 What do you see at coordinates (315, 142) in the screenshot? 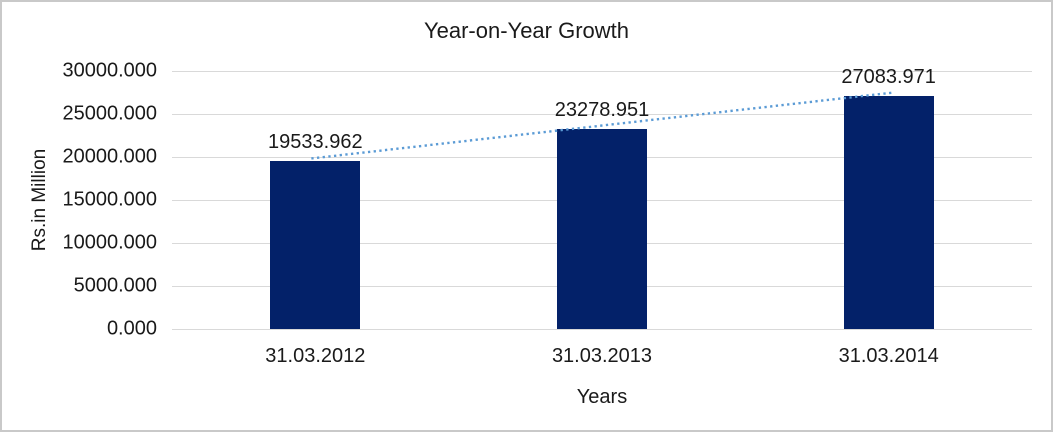
I see `bar-value-label: 19533.962` at bounding box center [315, 142].